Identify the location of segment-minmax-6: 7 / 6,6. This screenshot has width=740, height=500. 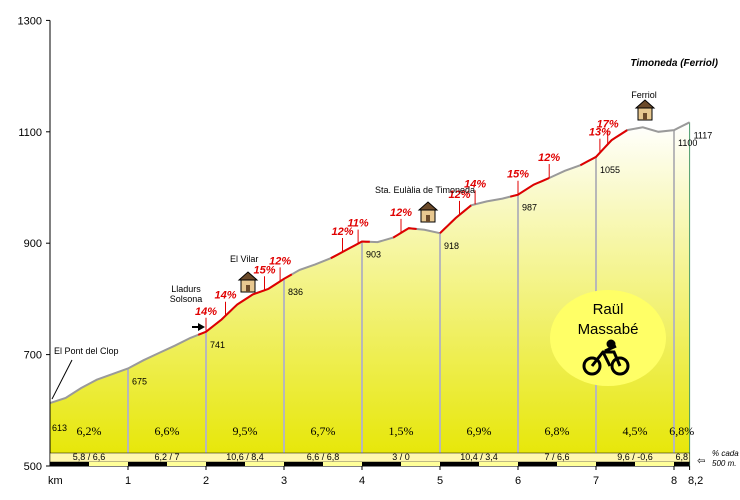
(556, 457).